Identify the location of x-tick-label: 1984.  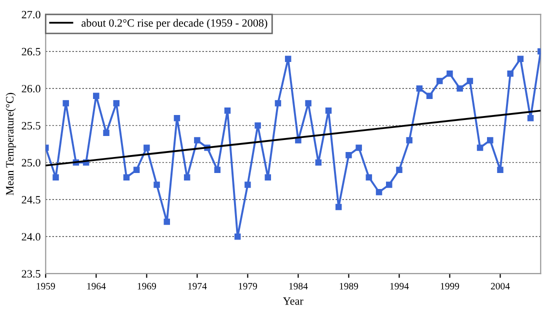
(298, 286).